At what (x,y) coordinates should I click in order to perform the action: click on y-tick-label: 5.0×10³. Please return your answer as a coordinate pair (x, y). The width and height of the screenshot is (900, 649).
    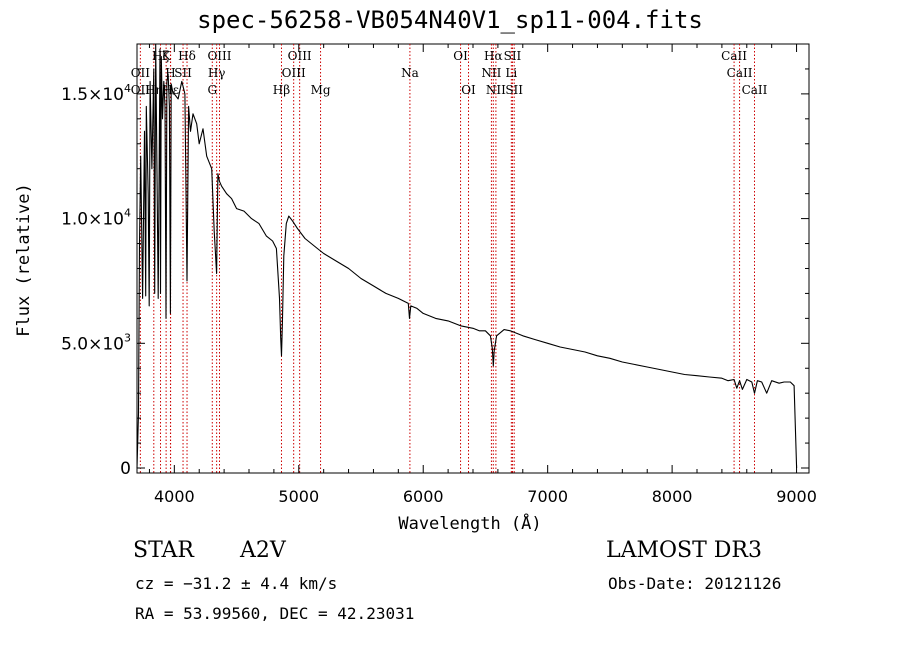
    Looking at the image, I should click on (96, 342).